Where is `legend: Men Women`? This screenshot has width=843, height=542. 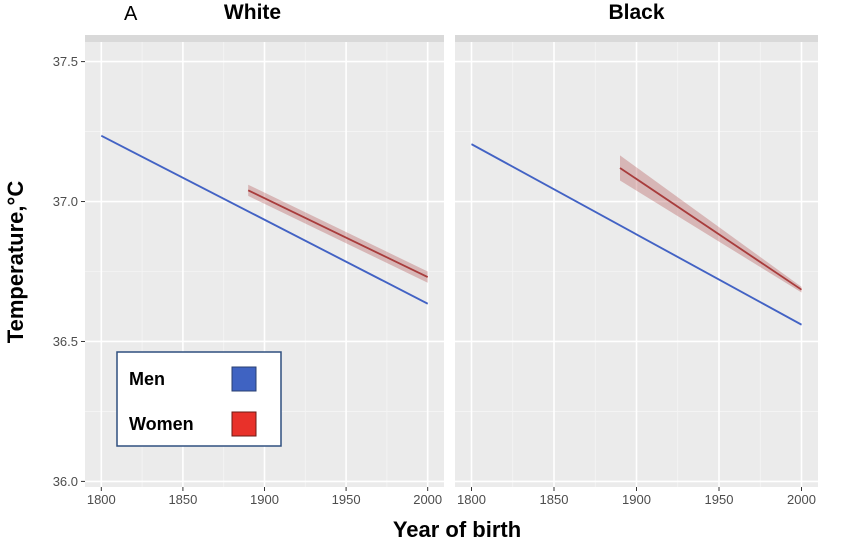
legend: Men Women is located at coordinates (199, 399).